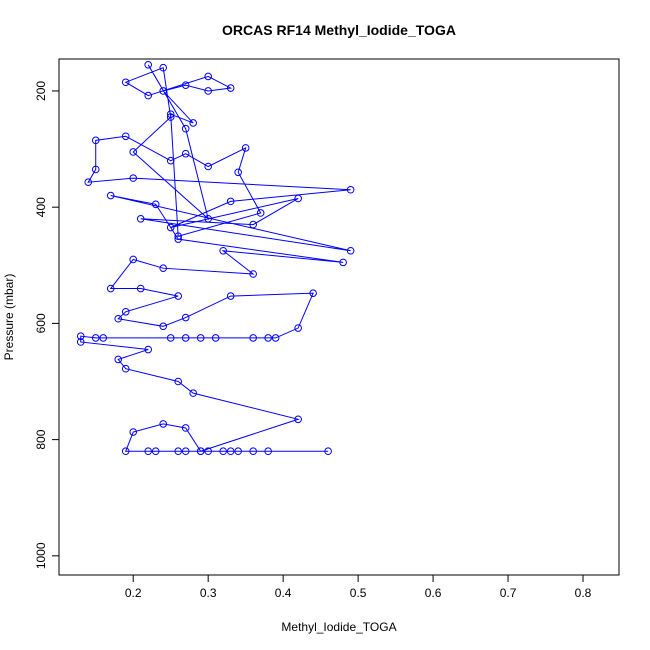 The width and height of the screenshot is (650, 650). Describe the element at coordinates (41, 439) in the screenshot. I see `y-tick-label: 800` at that location.